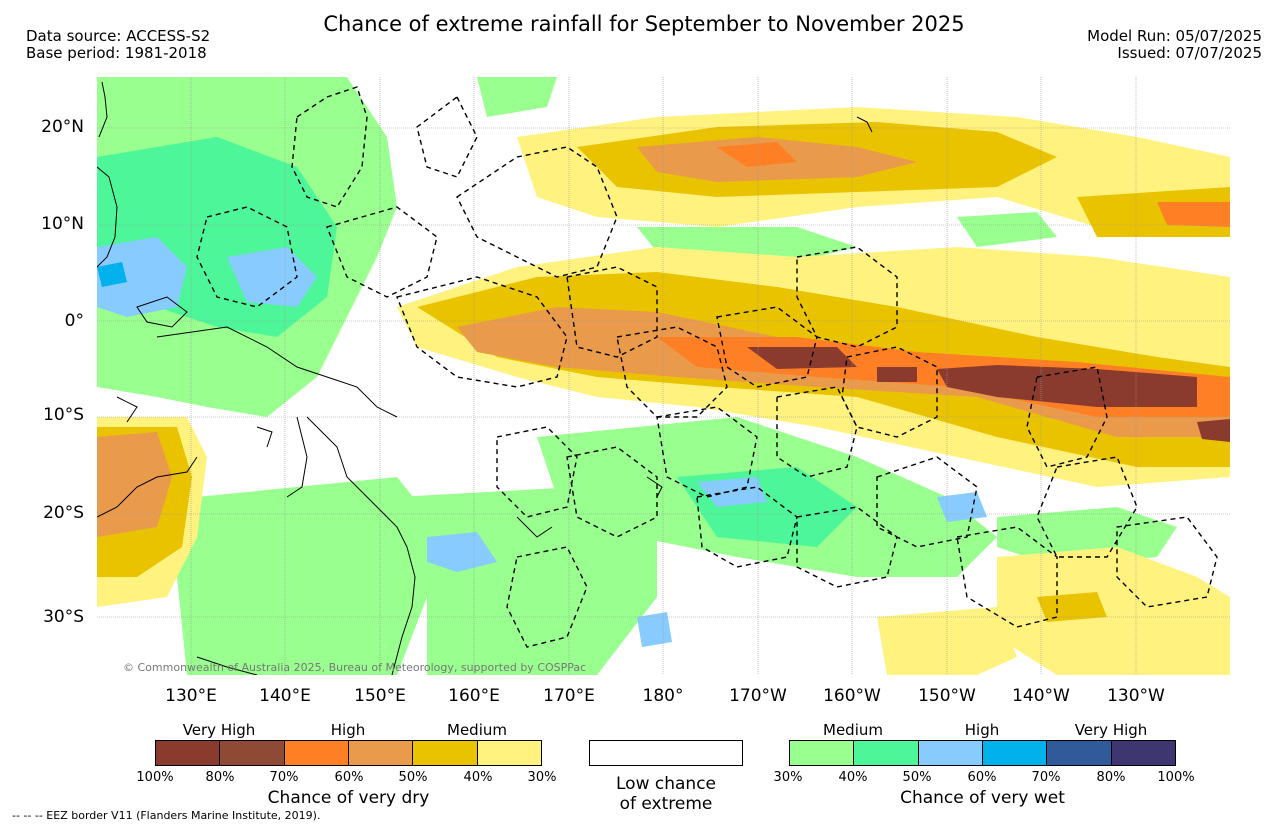  What do you see at coordinates (74, 321) in the screenshot?
I see `lat-label-equator: 0°` at bounding box center [74, 321].